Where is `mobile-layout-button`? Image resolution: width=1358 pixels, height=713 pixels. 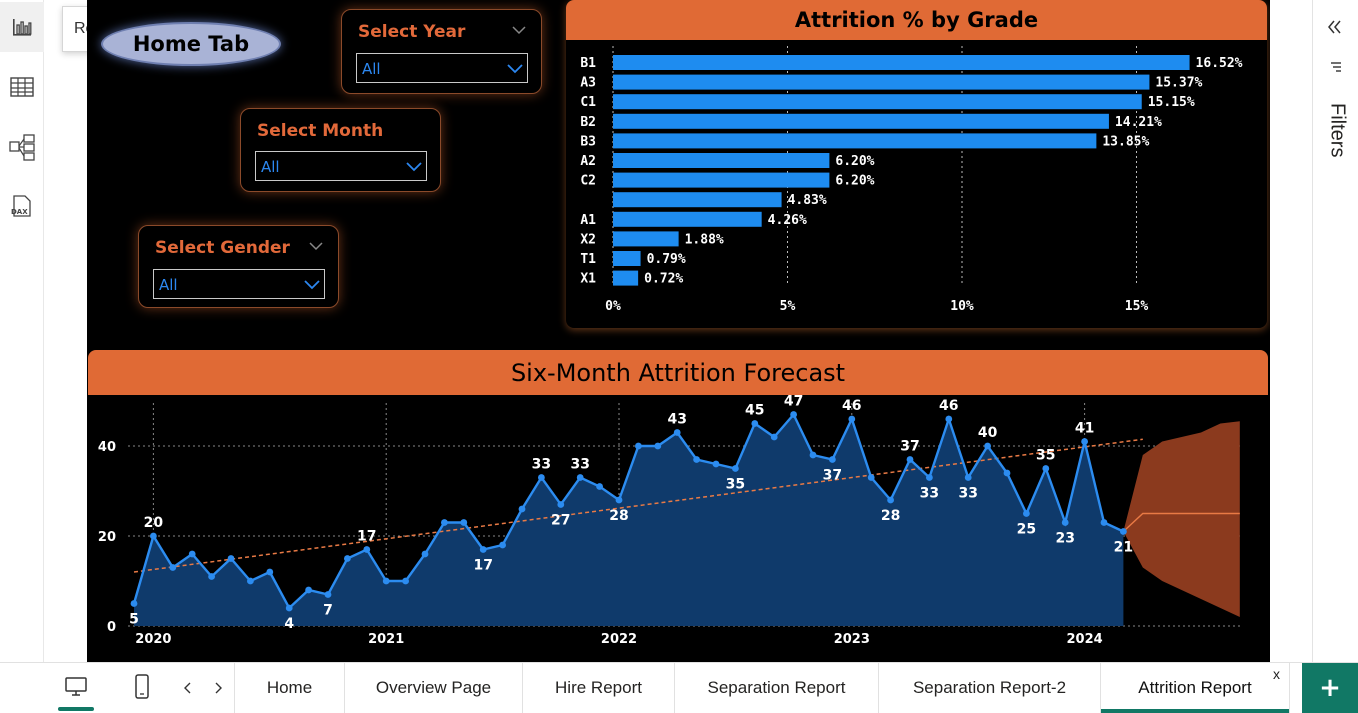
mobile-layout-button is located at coordinates (142, 687).